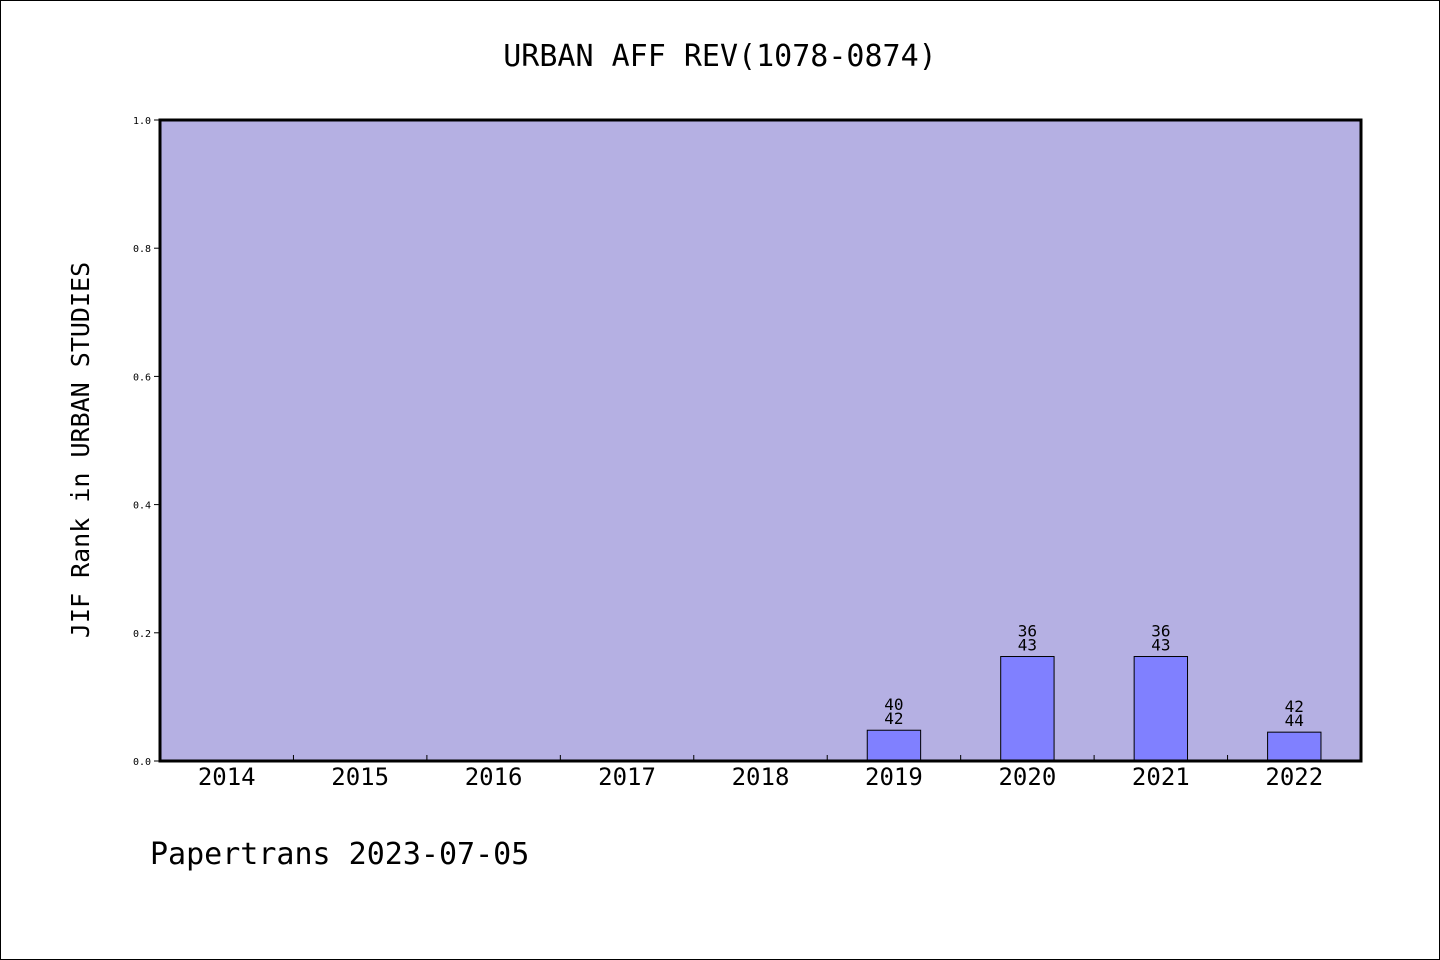 This screenshot has height=960, width=1440. Describe the element at coordinates (1294, 746) in the screenshot. I see `bar-2022` at that location.